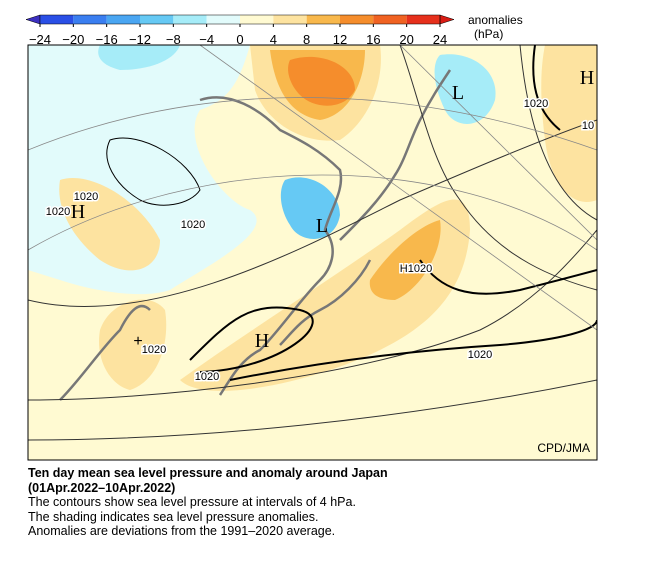 This screenshot has height=570, width=650. What do you see at coordinates (206, 39) in the screenshot?
I see `colorbar-tick-label: −4` at bounding box center [206, 39].